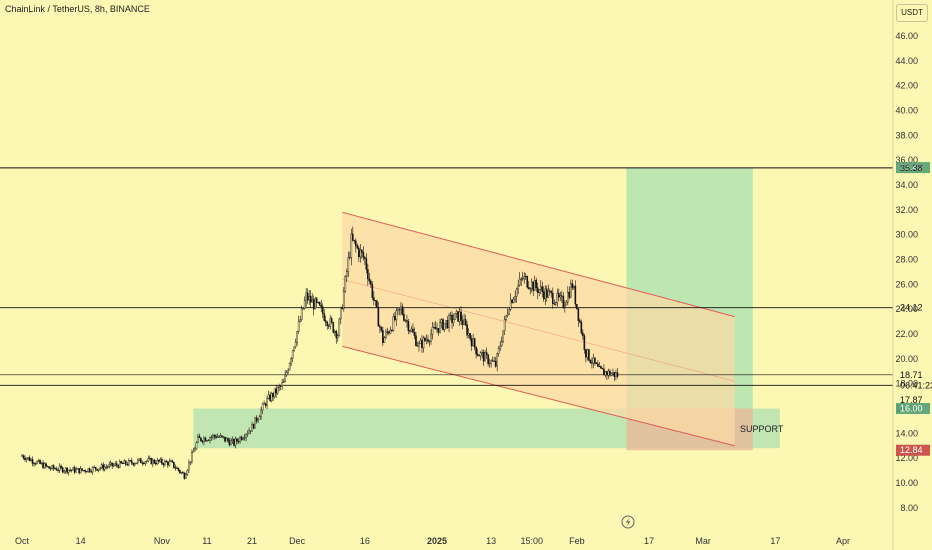 The height and width of the screenshot is (550, 932). I want to click on lightning-icon, so click(628, 522).